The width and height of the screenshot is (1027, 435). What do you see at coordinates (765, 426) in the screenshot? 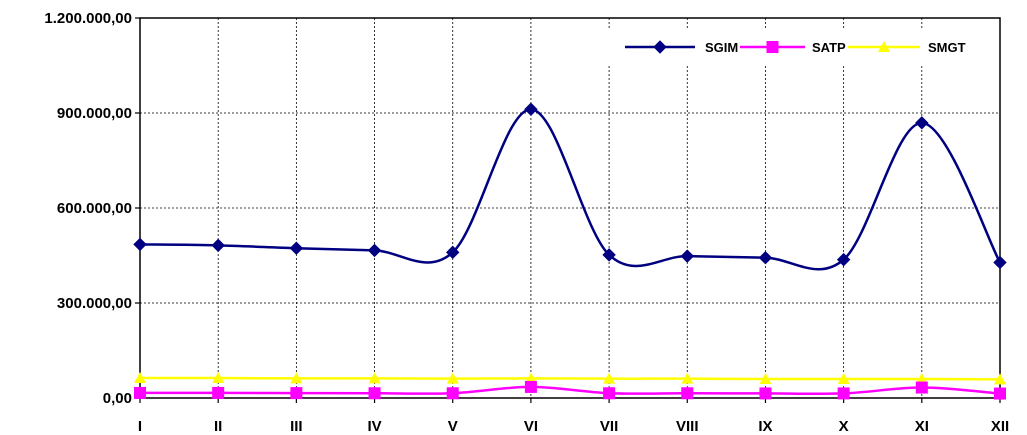
I see `x-tick-label: IX` at bounding box center [765, 426].